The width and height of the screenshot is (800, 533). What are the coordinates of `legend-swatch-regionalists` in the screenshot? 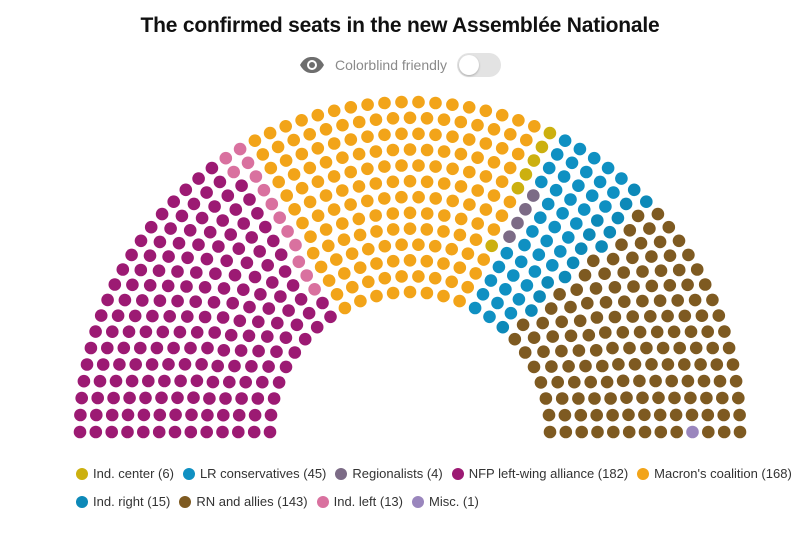 It's located at (341, 473).